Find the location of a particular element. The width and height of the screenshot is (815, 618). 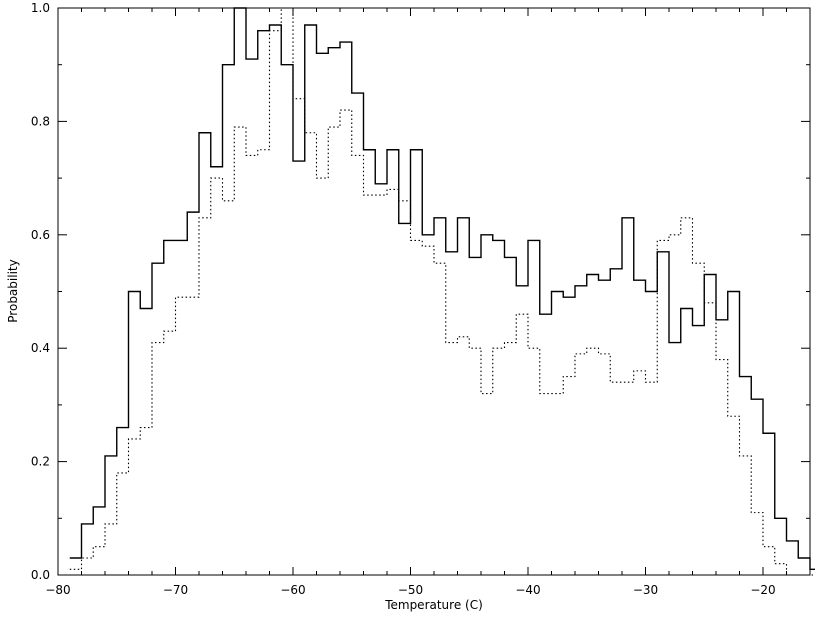

x-tick-label: −30 is located at coordinates (645, 590).